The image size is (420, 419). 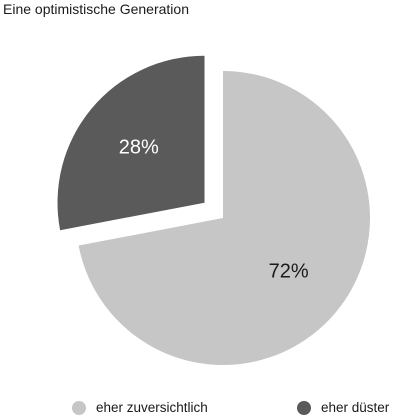 What do you see at coordinates (355, 407) in the screenshot?
I see `legend-label: eher düster` at bounding box center [355, 407].